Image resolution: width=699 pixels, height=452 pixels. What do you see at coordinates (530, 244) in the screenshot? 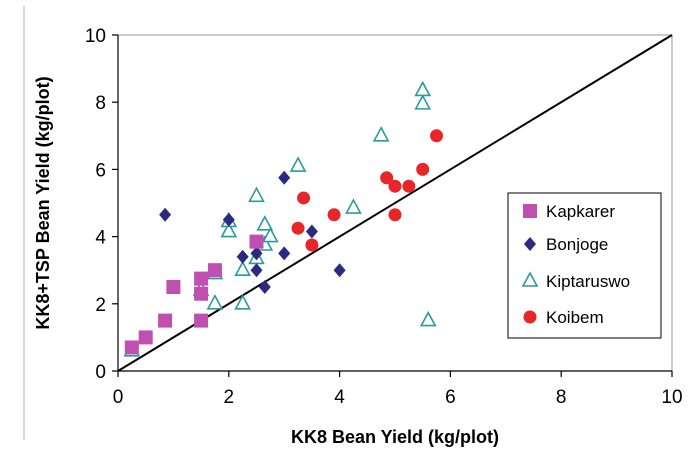
I see `legend-marker-bonjoge` at bounding box center [530, 244].